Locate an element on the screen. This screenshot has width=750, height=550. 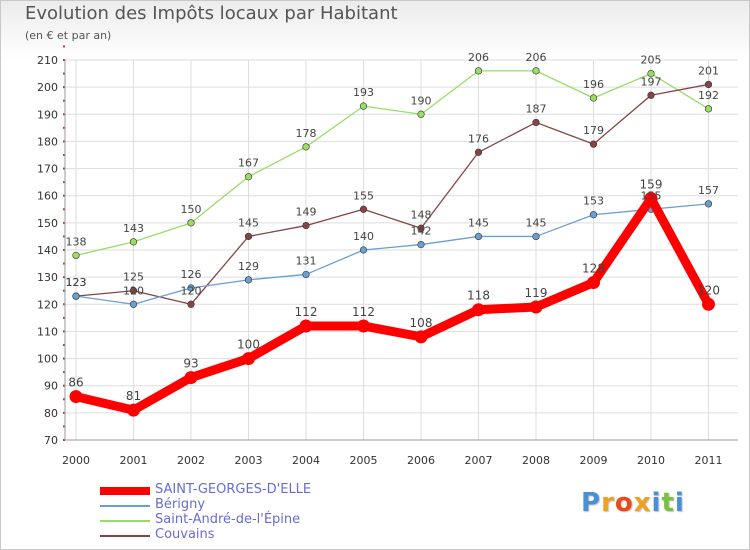
chart-title: Evolution des Impôts locaux par Habitant is located at coordinates (211, 13).